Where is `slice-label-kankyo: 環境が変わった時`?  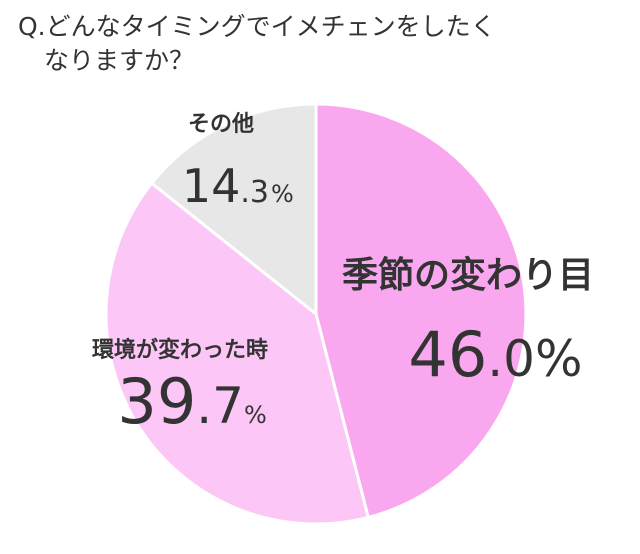
slice-label-kankyo: 環境が変わった時 is located at coordinates (180, 350).